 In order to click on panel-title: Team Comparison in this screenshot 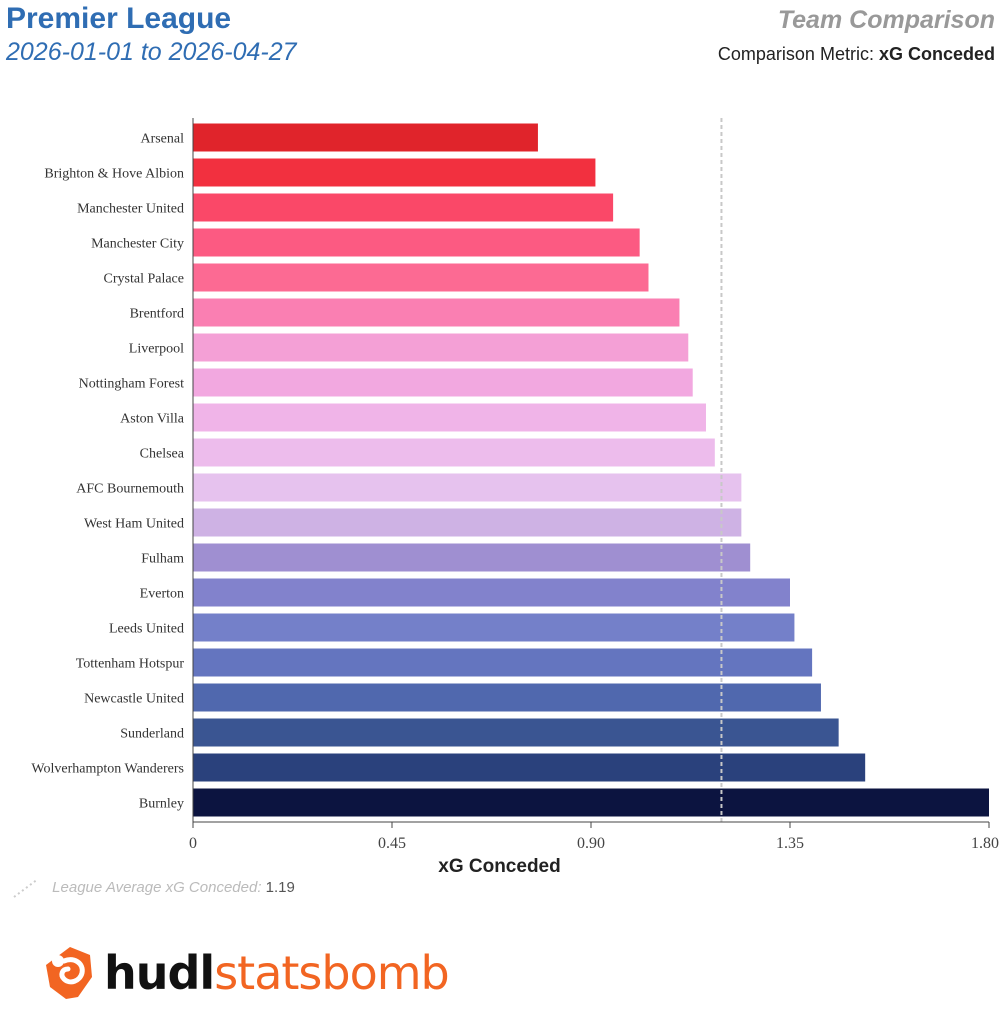, I will do `click(886, 20)`.